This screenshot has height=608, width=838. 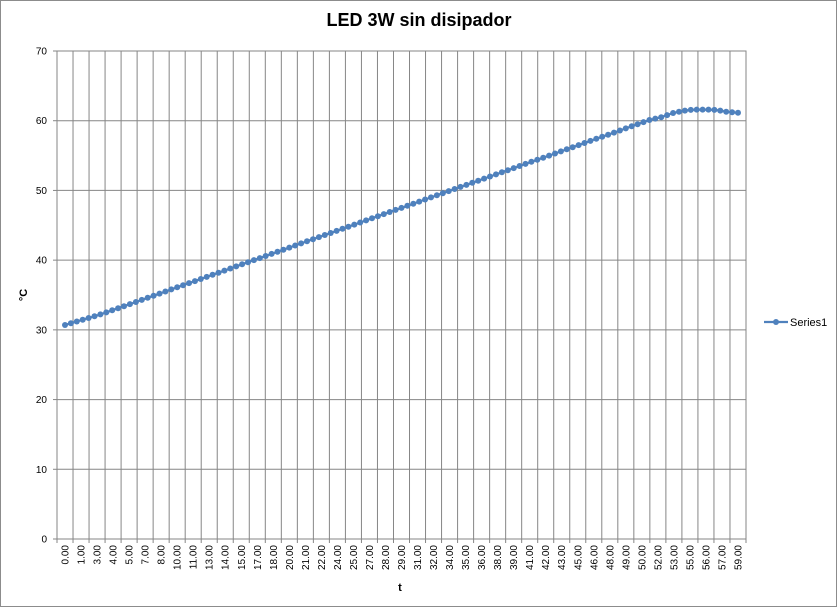 I want to click on x-tick-label: 35.00, so click(x=466, y=557).